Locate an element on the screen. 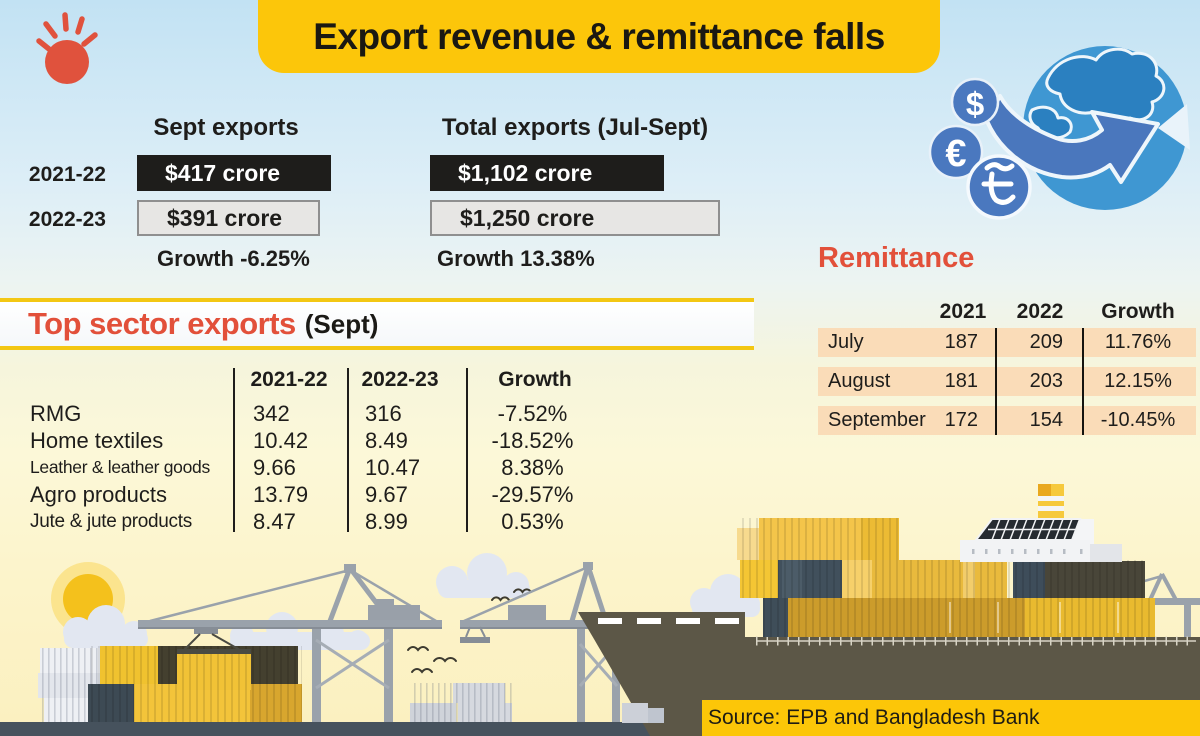 This screenshot has height=736, width=1200. source-bar: Source: EPB and Bangladesh Bank is located at coordinates (920, 718).